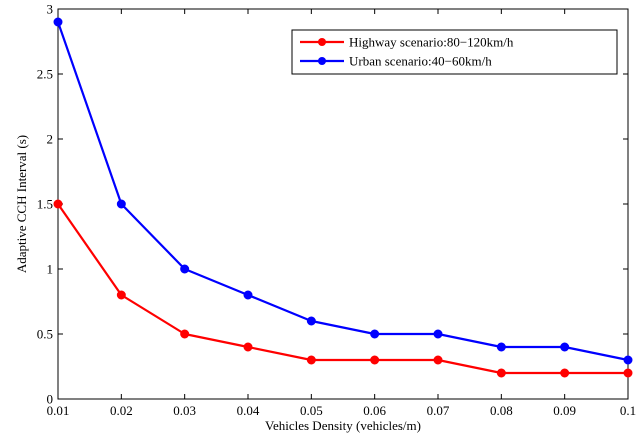  I want to click on y-tick-label: 3, so click(50, 9).